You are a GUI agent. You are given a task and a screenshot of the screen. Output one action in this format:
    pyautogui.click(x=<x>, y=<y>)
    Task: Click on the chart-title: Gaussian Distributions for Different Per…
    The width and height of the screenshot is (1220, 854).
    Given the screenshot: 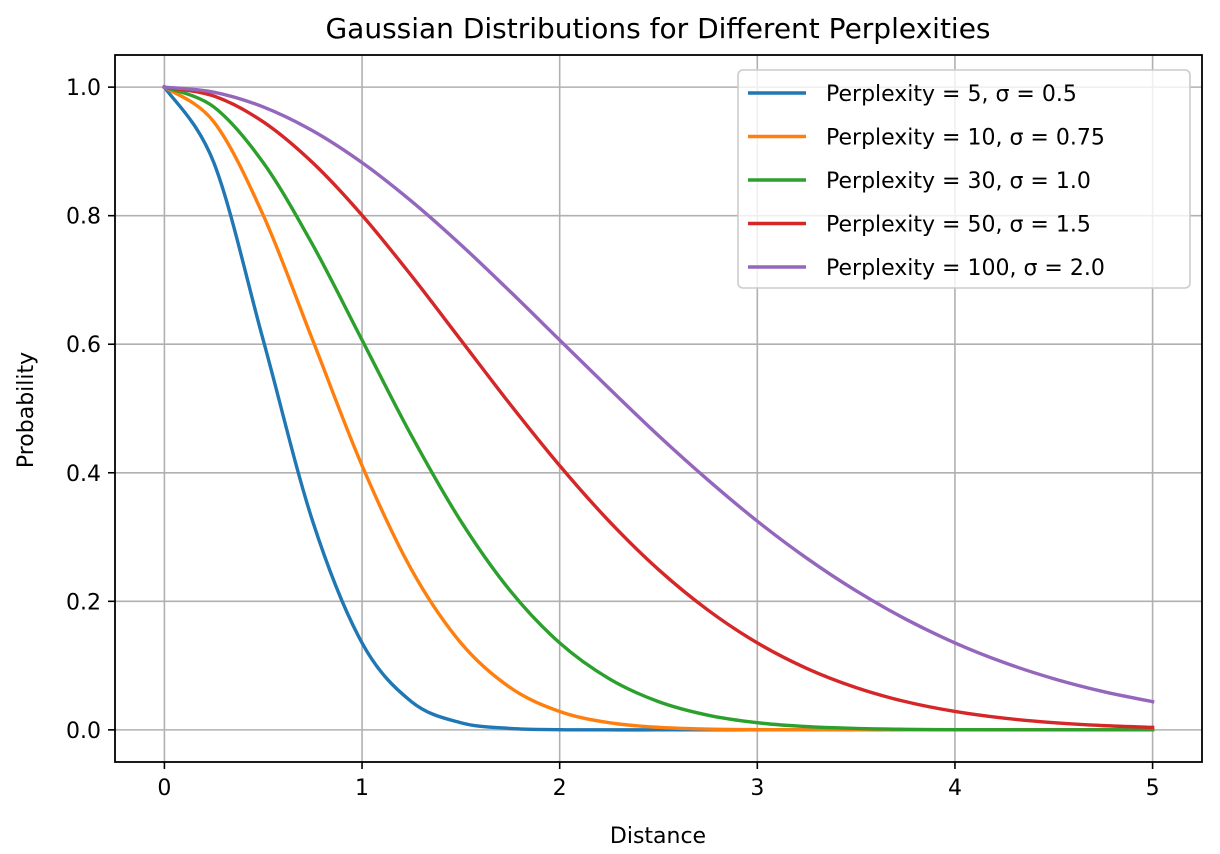 What is the action you would take?
    pyautogui.click(x=657, y=28)
    